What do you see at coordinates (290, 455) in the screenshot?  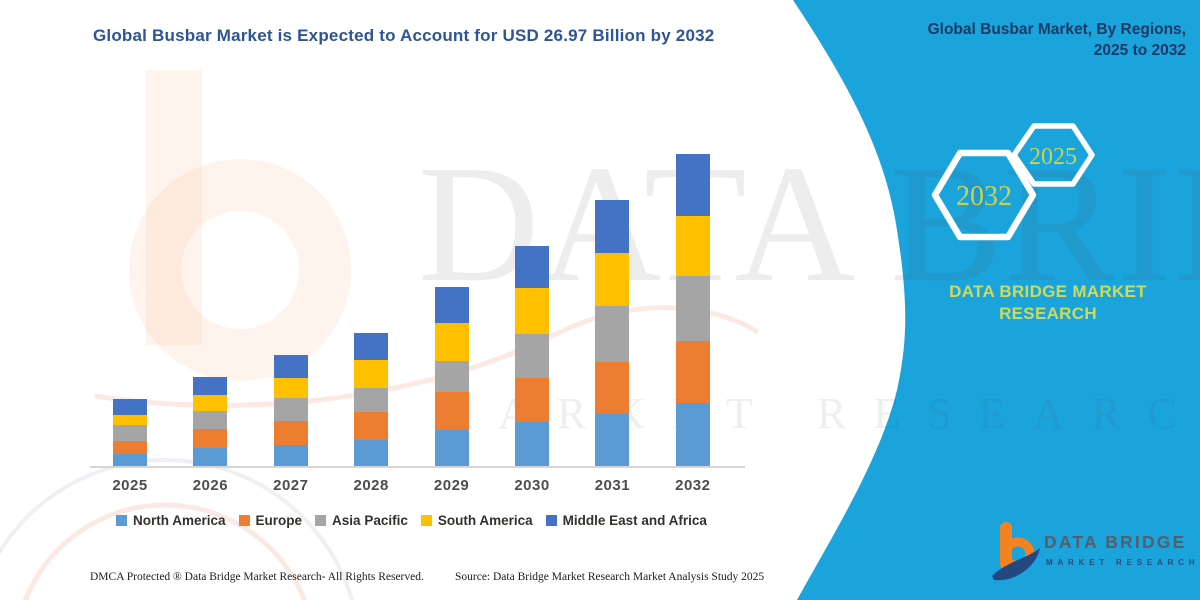 I see `bar-segment-2027-north-america` at bounding box center [290, 455].